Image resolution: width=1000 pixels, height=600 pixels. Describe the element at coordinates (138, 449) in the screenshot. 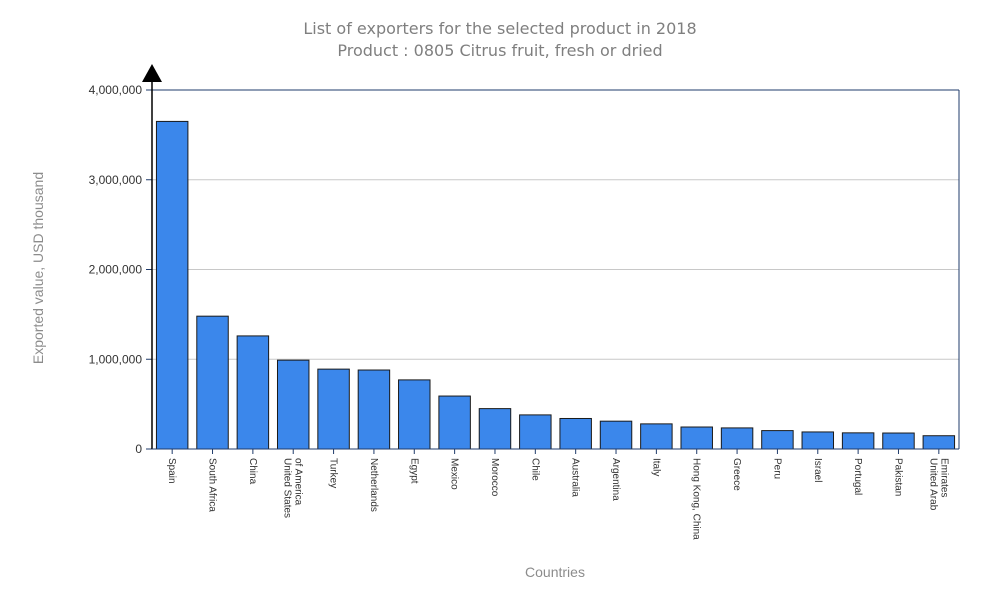

I see `y-tick-label: 0` at that location.